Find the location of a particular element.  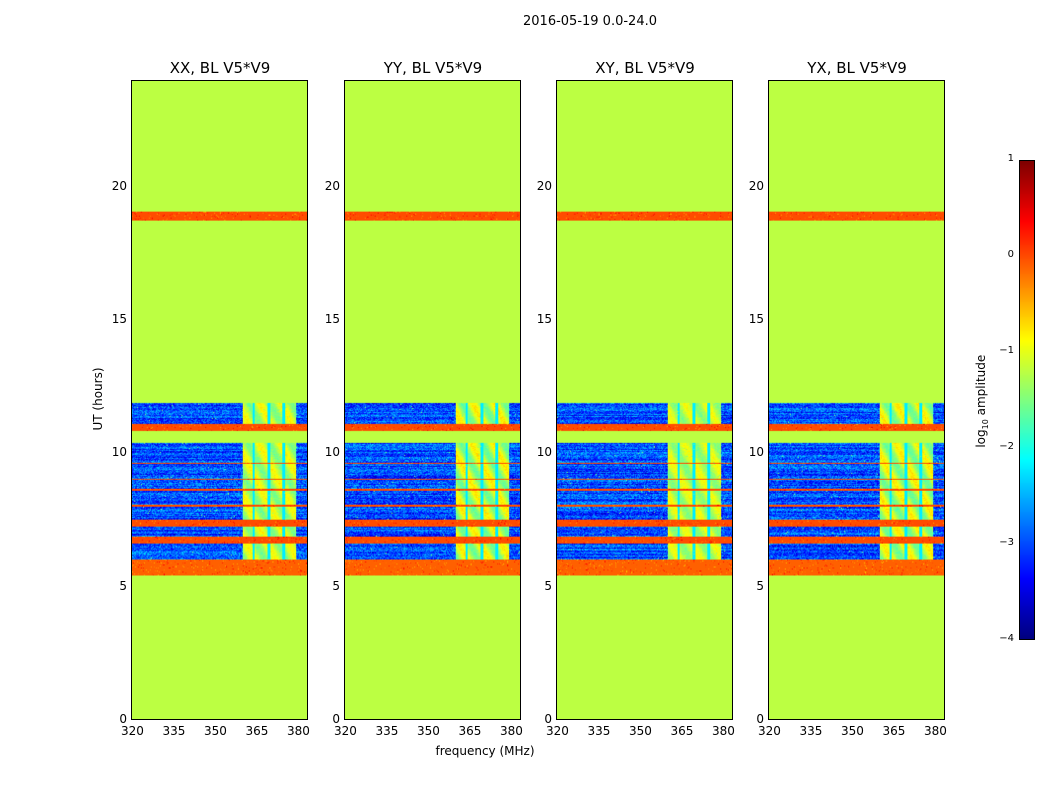

panel-title: XX, BL V5*V9 is located at coordinates (220, 68).